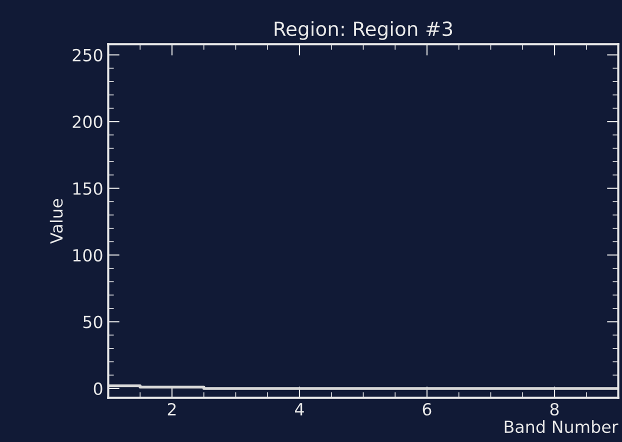 This screenshot has height=442, width=622. What do you see at coordinates (554, 409) in the screenshot?
I see `x-tick-label: 8` at bounding box center [554, 409].